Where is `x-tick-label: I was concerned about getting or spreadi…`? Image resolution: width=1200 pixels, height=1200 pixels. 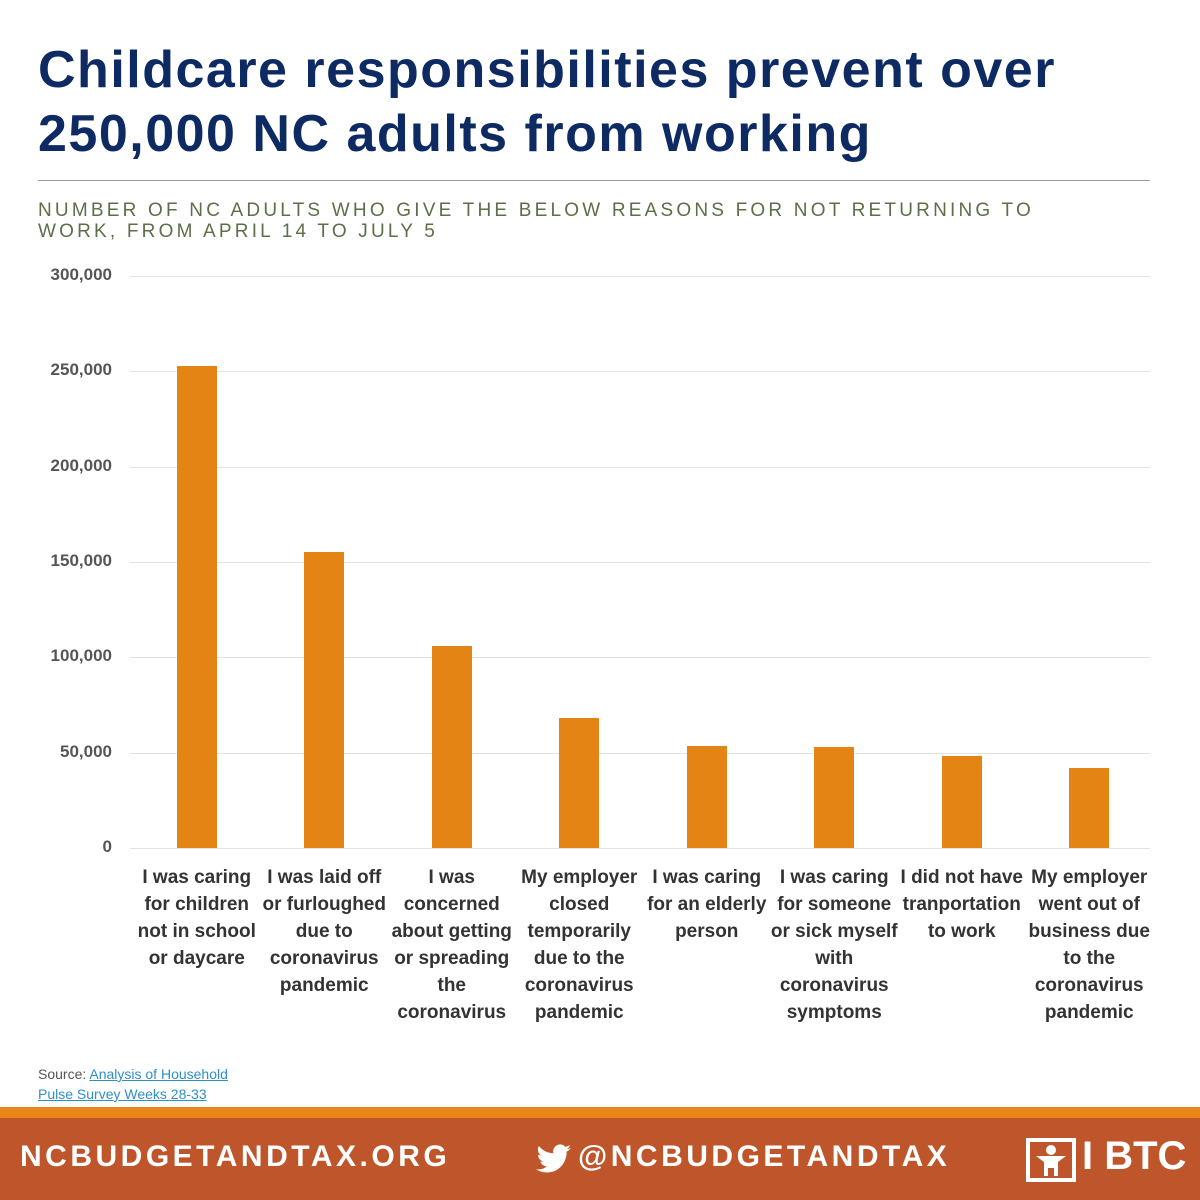
x-tick-label: I was concerned about getting or spreadi… is located at coordinates (451, 945).